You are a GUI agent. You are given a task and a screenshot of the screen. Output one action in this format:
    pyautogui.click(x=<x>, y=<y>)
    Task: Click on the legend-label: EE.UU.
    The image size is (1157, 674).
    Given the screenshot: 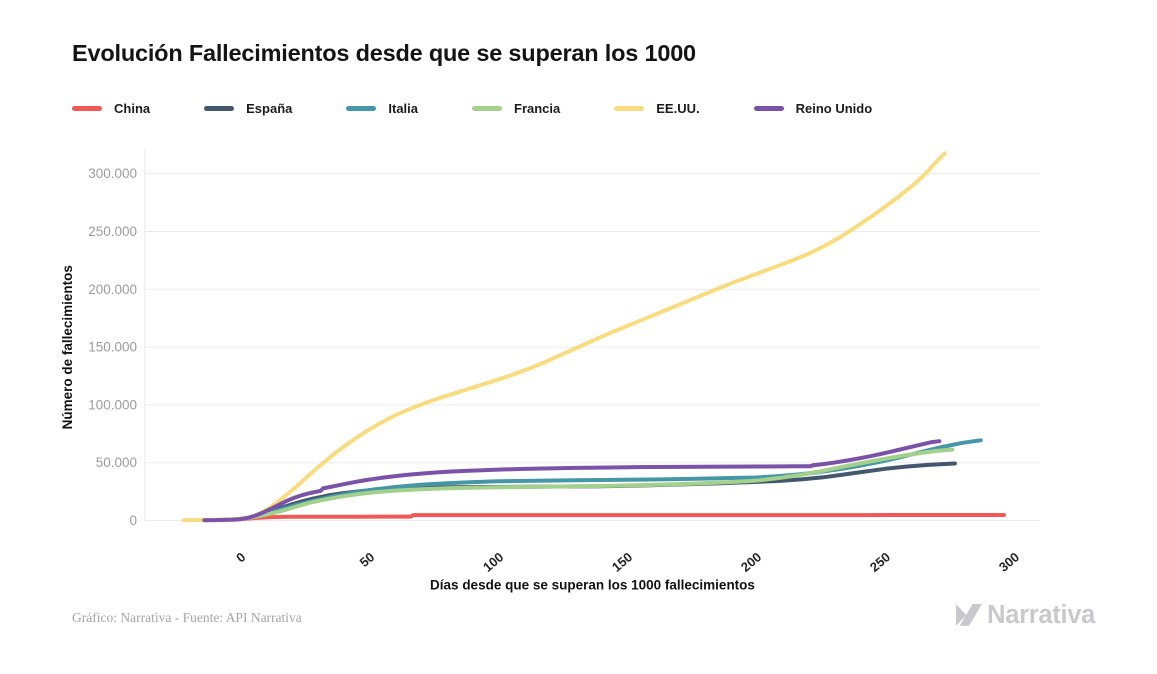 What is the action you would take?
    pyautogui.click(x=678, y=108)
    